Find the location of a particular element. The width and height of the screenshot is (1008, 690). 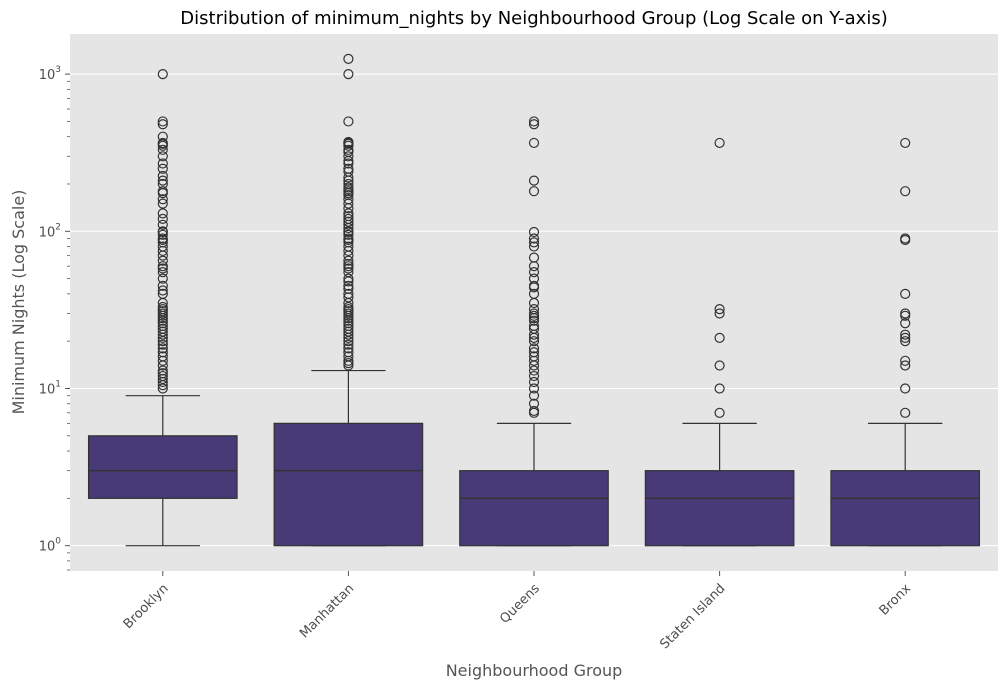

box-group-staten-island is located at coordinates (719, 342).